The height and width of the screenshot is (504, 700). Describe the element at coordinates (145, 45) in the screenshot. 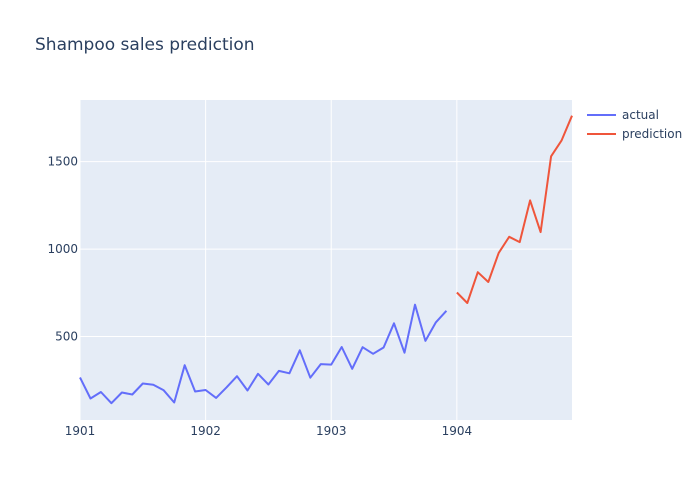

I see `chart-title: Shampoo sales prediction` at that location.